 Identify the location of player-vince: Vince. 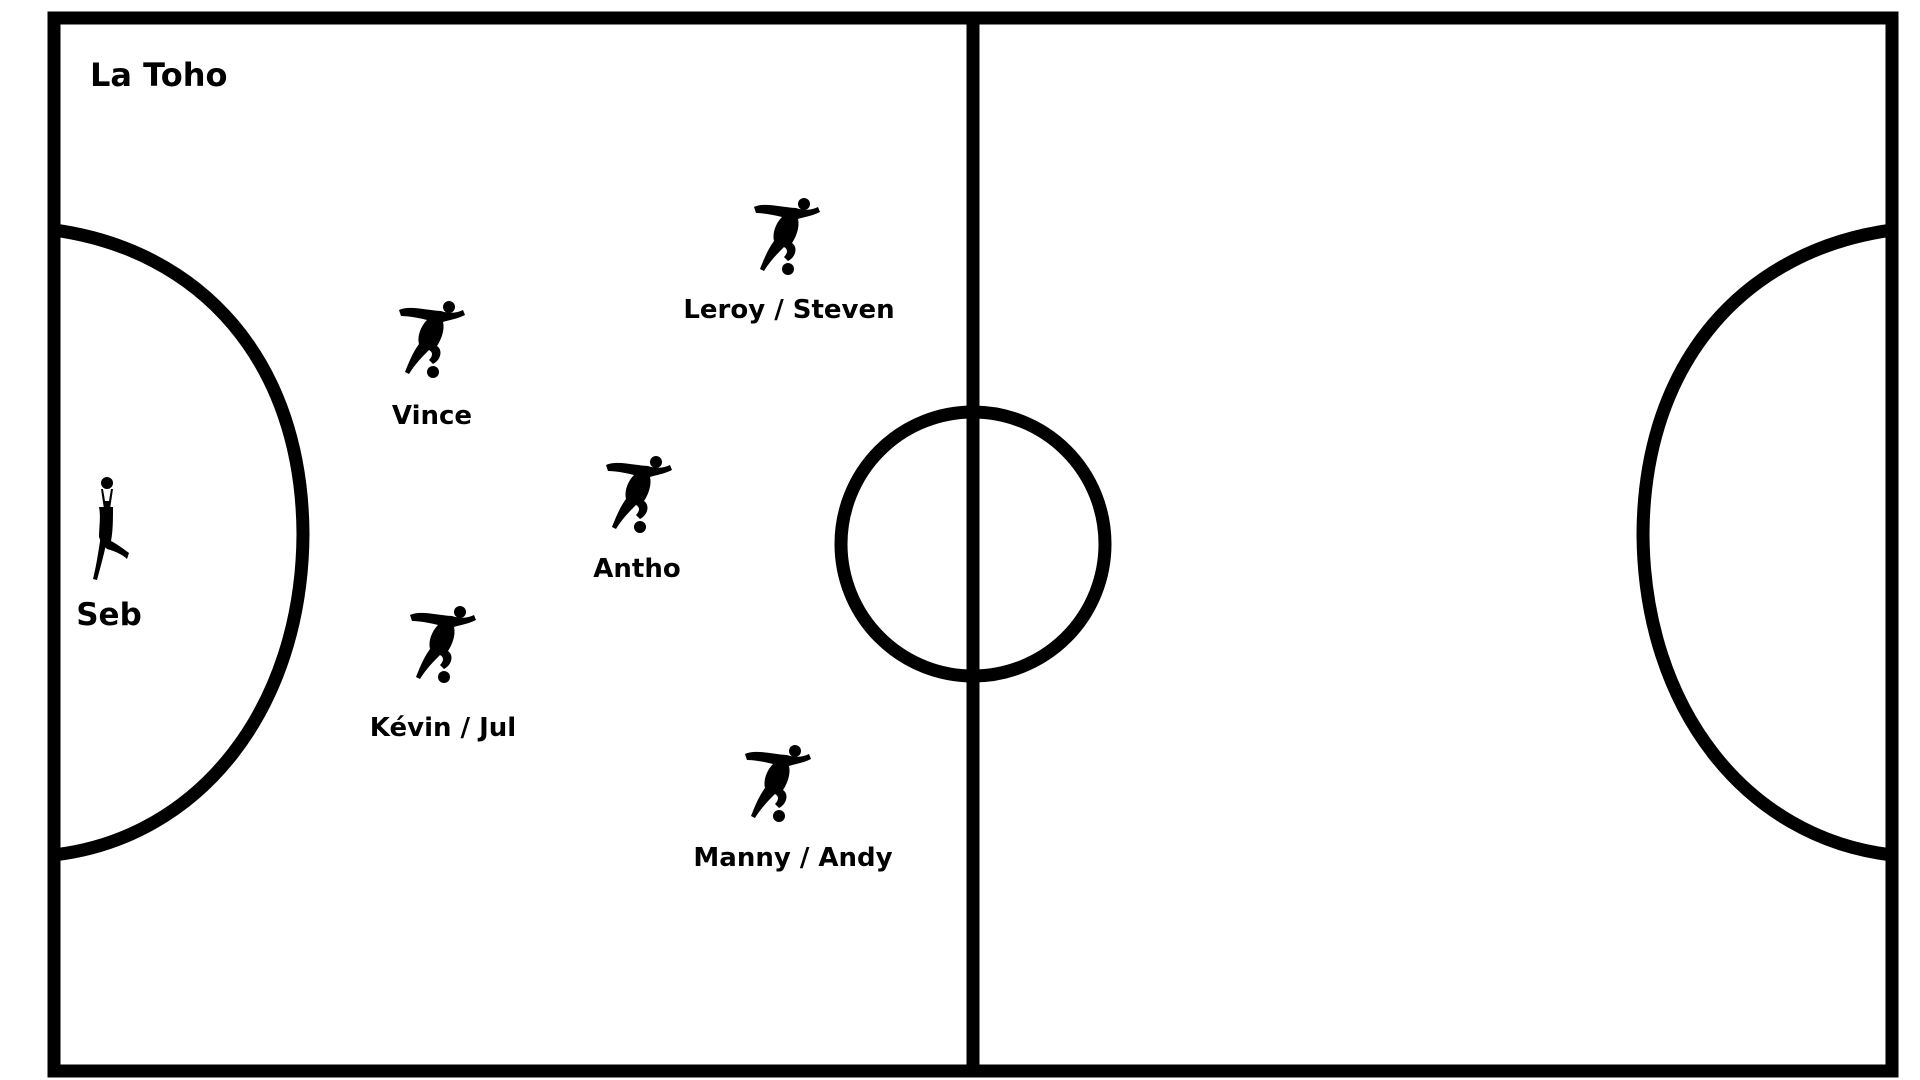
(432, 366).